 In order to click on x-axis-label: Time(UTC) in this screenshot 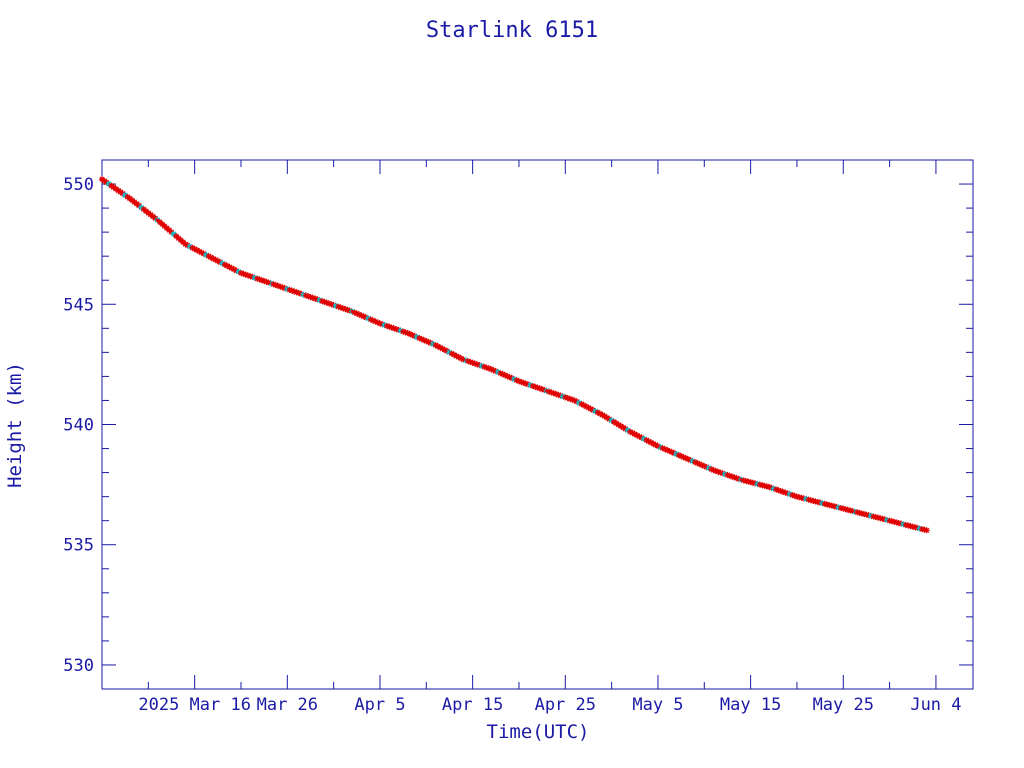, I will do `click(538, 732)`.